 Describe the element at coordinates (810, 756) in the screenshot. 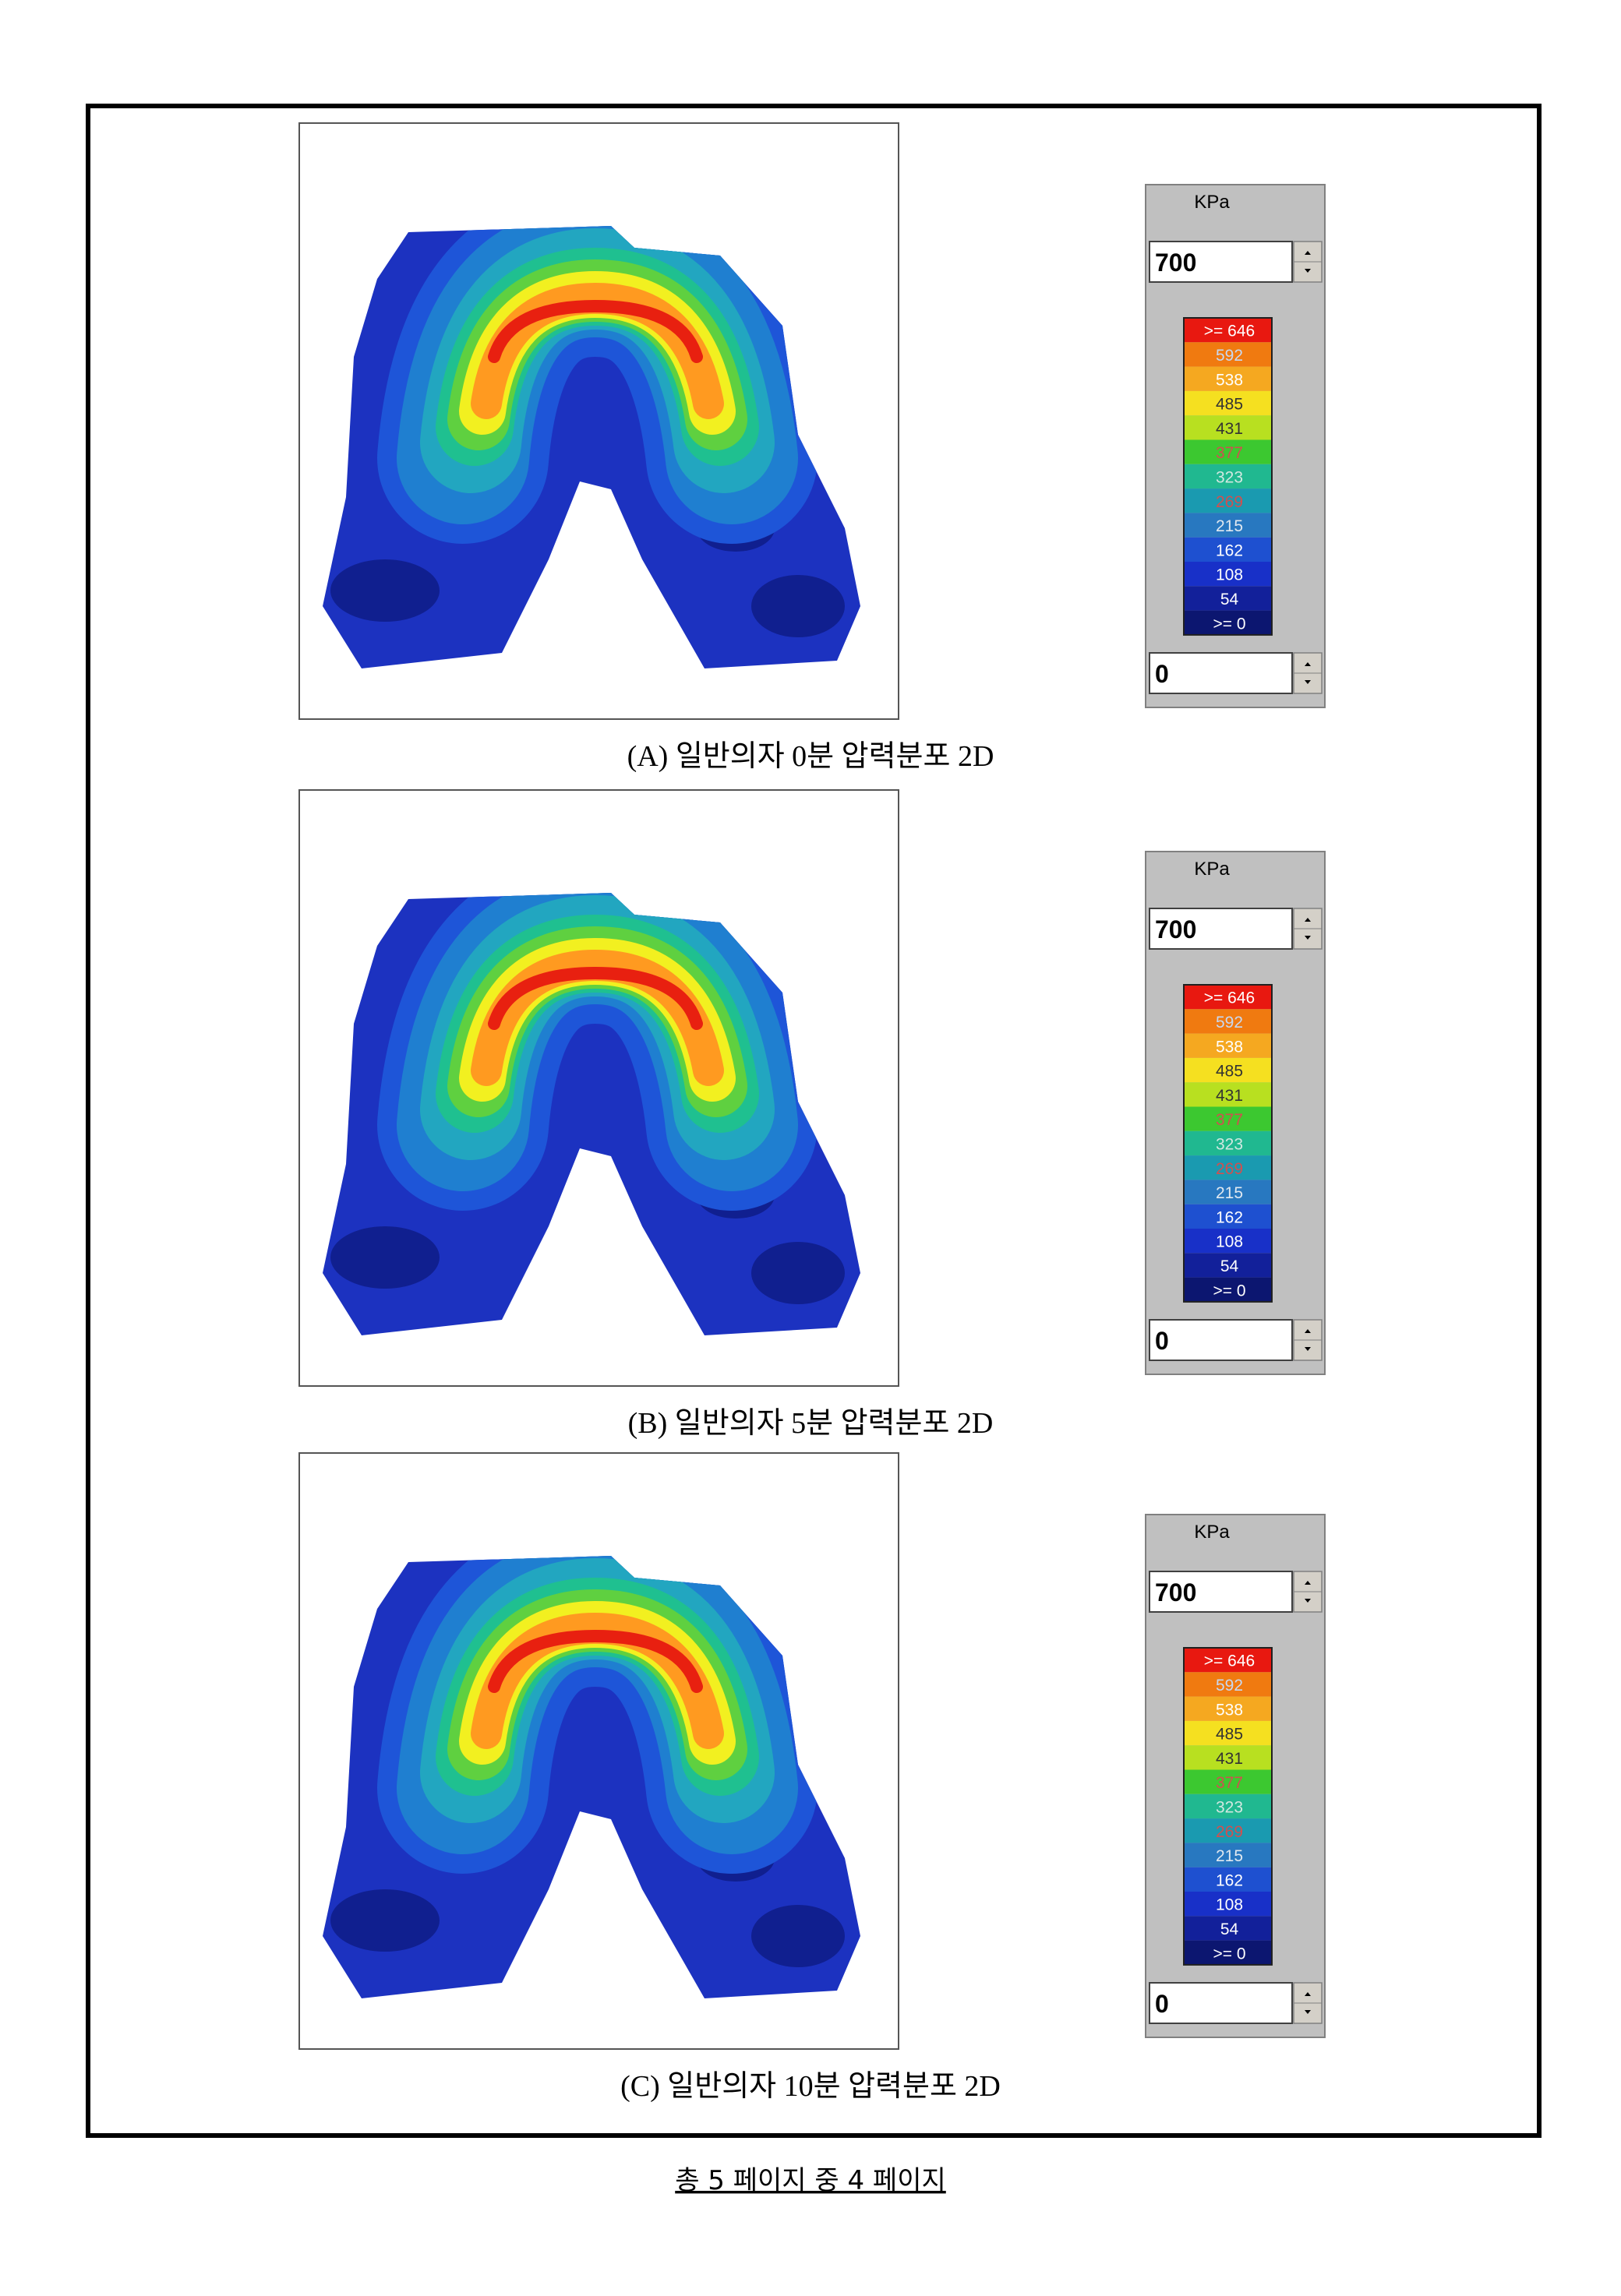

I see `caption: (A) 일반의자 0분 압력분포 2D` at that location.